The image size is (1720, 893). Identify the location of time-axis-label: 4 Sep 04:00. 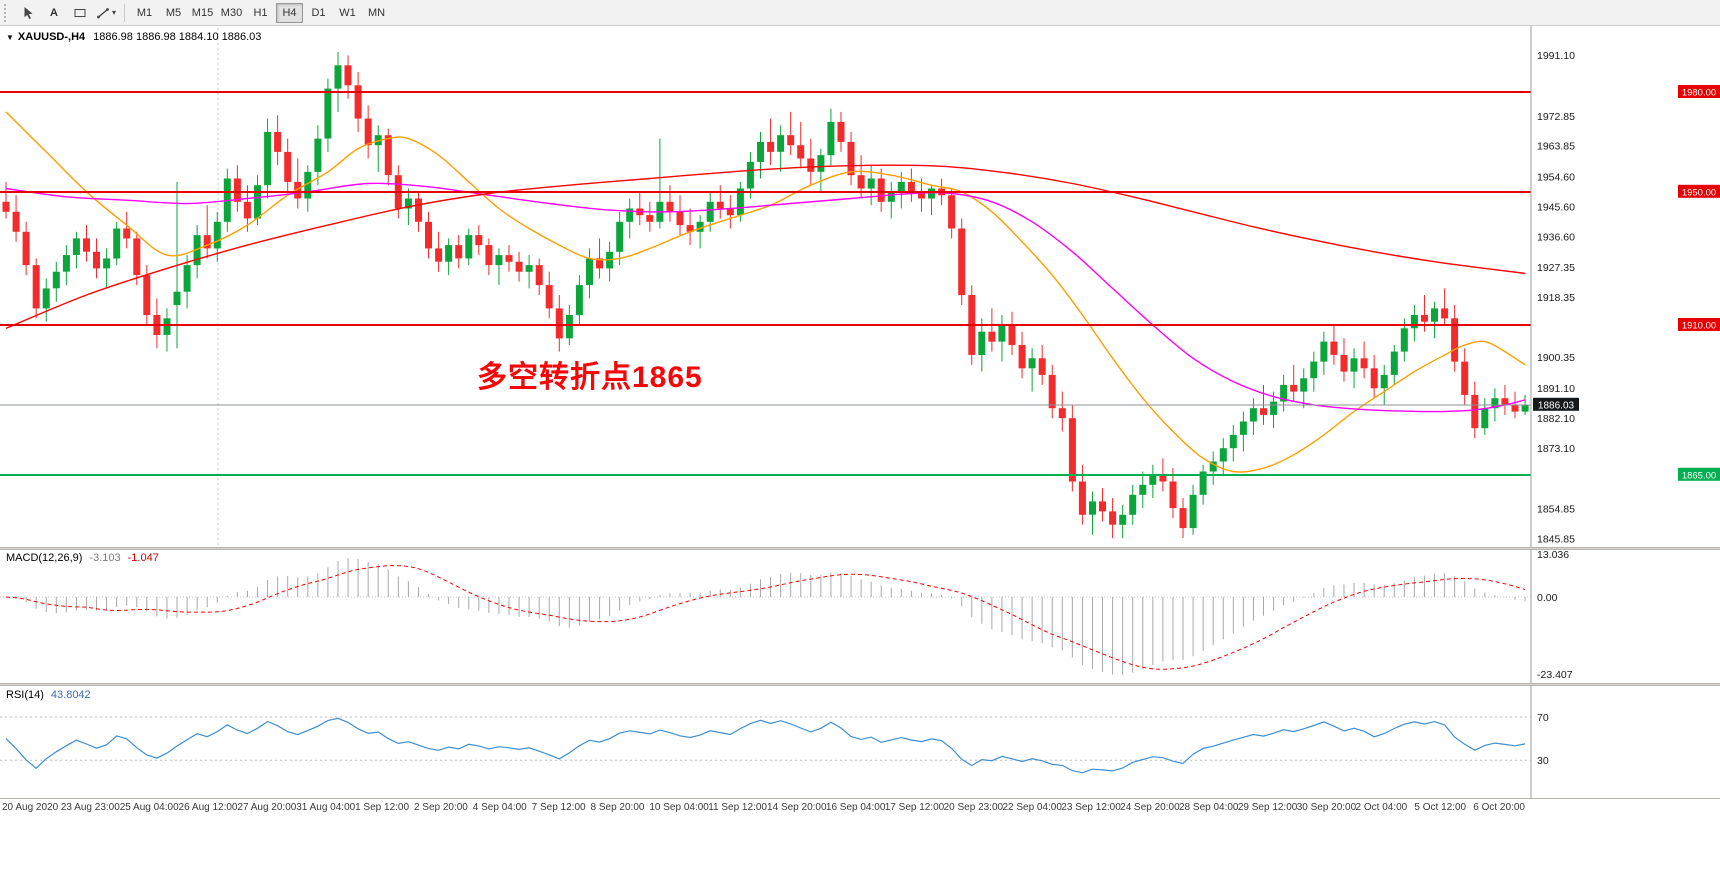
(499, 807).